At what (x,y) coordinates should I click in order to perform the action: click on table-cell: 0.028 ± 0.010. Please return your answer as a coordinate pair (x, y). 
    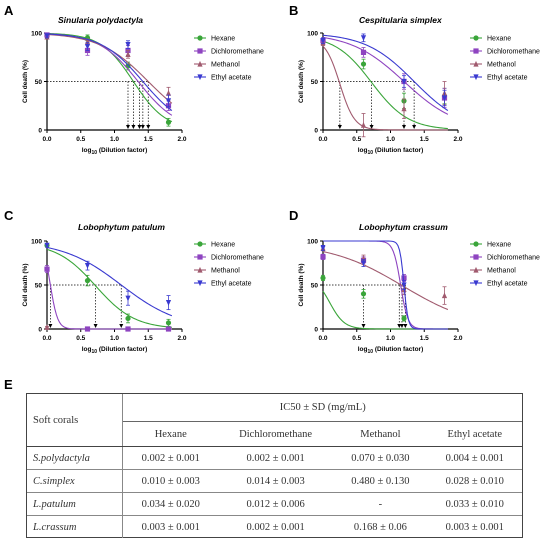
    Looking at the image, I should click on (474, 481).